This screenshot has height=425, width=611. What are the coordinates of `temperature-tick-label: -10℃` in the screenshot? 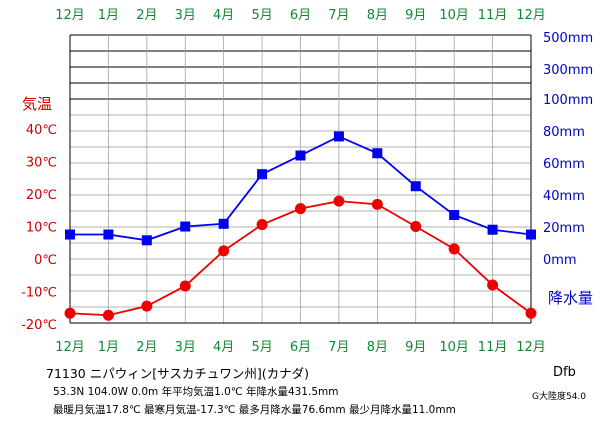 It's located at (39, 293).